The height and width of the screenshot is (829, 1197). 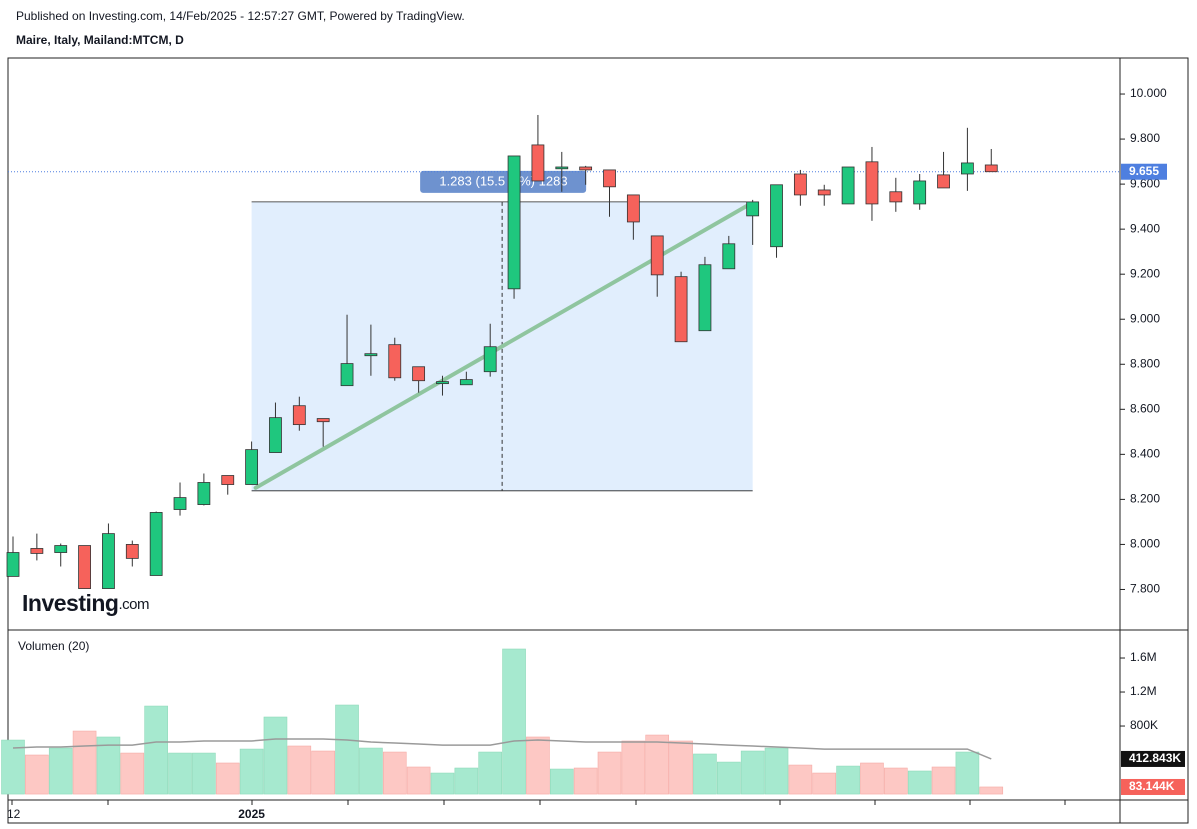 I want to click on volume-last-label: 83.144K, so click(x=1152, y=786).